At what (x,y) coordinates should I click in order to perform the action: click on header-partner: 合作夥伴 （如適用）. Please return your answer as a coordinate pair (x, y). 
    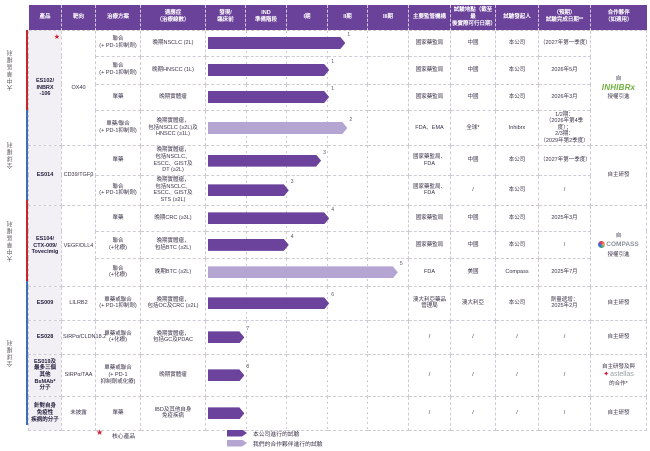
    Looking at the image, I should click on (618, 17).